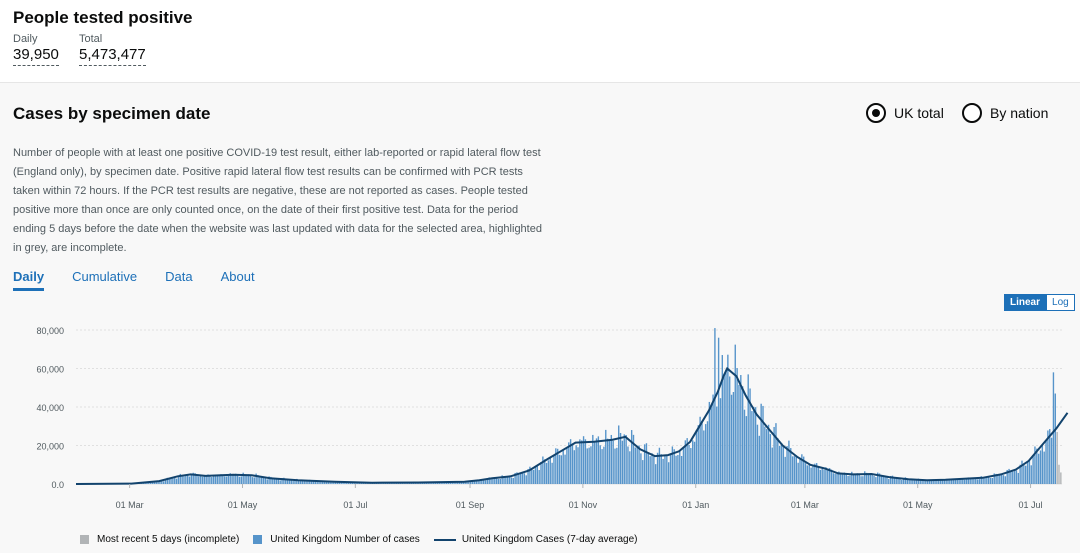 This screenshot has width=1080, height=553. I want to click on radio-by-nation: By nation, so click(1005, 113).